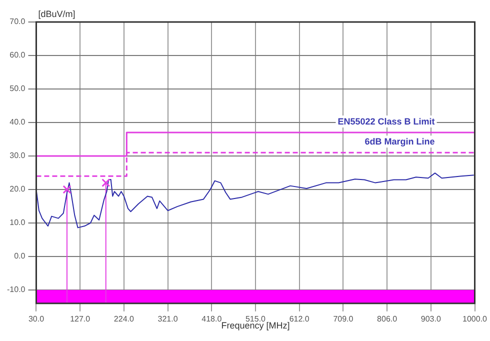 Image resolution: width=490 pixels, height=341 pixels. Describe the element at coordinates (18, 21) in the screenshot. I see `y-tick-label: 70.0` at that location.